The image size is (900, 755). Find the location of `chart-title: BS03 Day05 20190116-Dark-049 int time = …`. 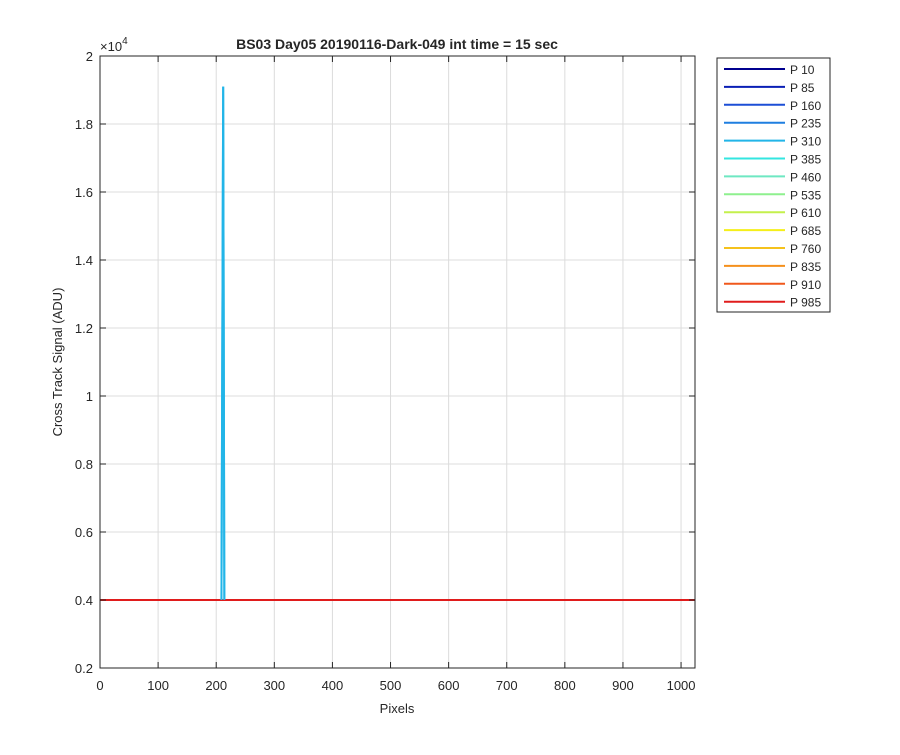

chart-title: BS03 Day05 20190116-Dark-049 int time = … is located at coordinates (397, 44).